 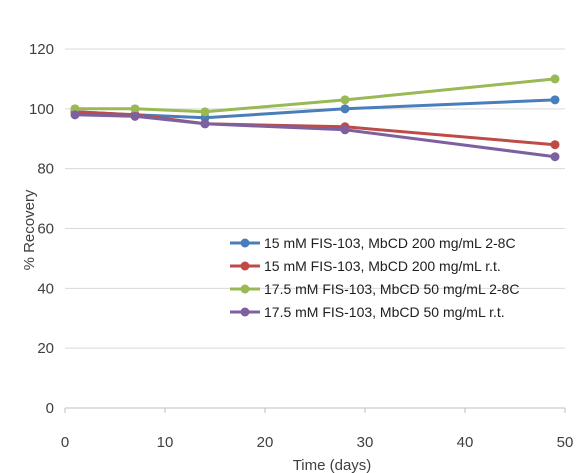 I want to click on x-tick-label: 50, so click(x=565, y=442).